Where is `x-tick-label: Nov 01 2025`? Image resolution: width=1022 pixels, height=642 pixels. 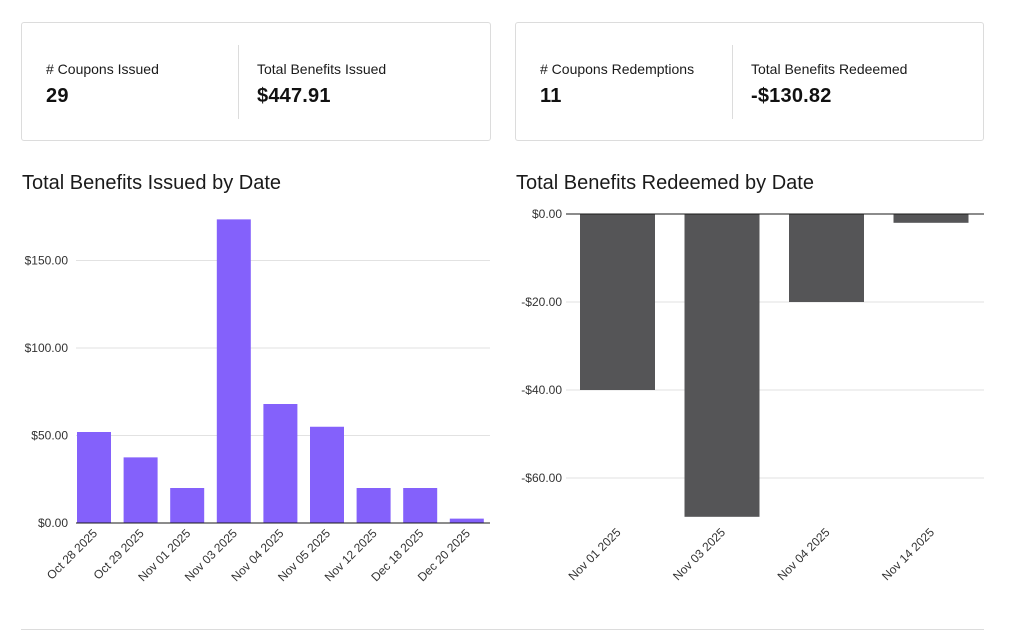 x-tick-label: Nov 01 2025 is located at coordinates (595, 554).